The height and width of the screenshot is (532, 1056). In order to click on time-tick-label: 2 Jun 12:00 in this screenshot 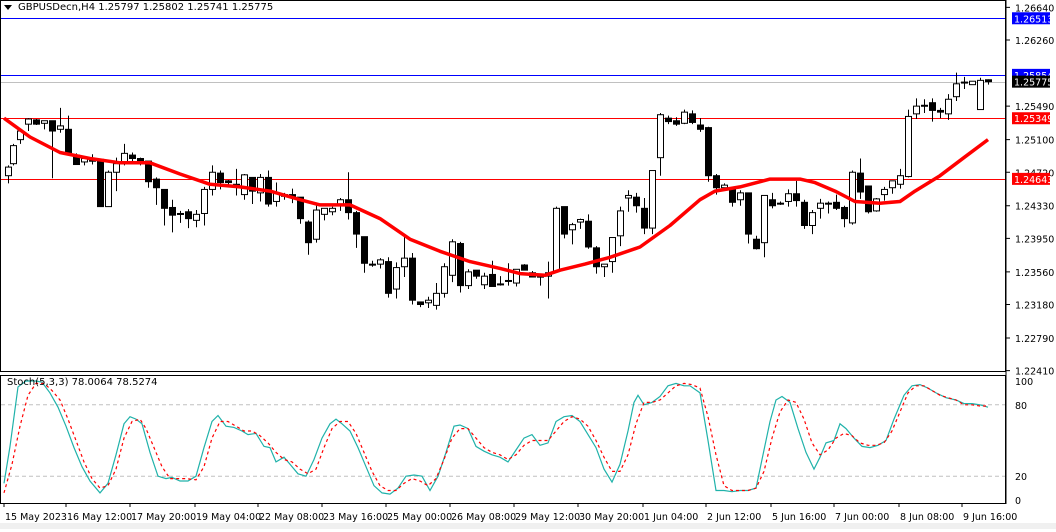, I will do `click(734, 517)`.